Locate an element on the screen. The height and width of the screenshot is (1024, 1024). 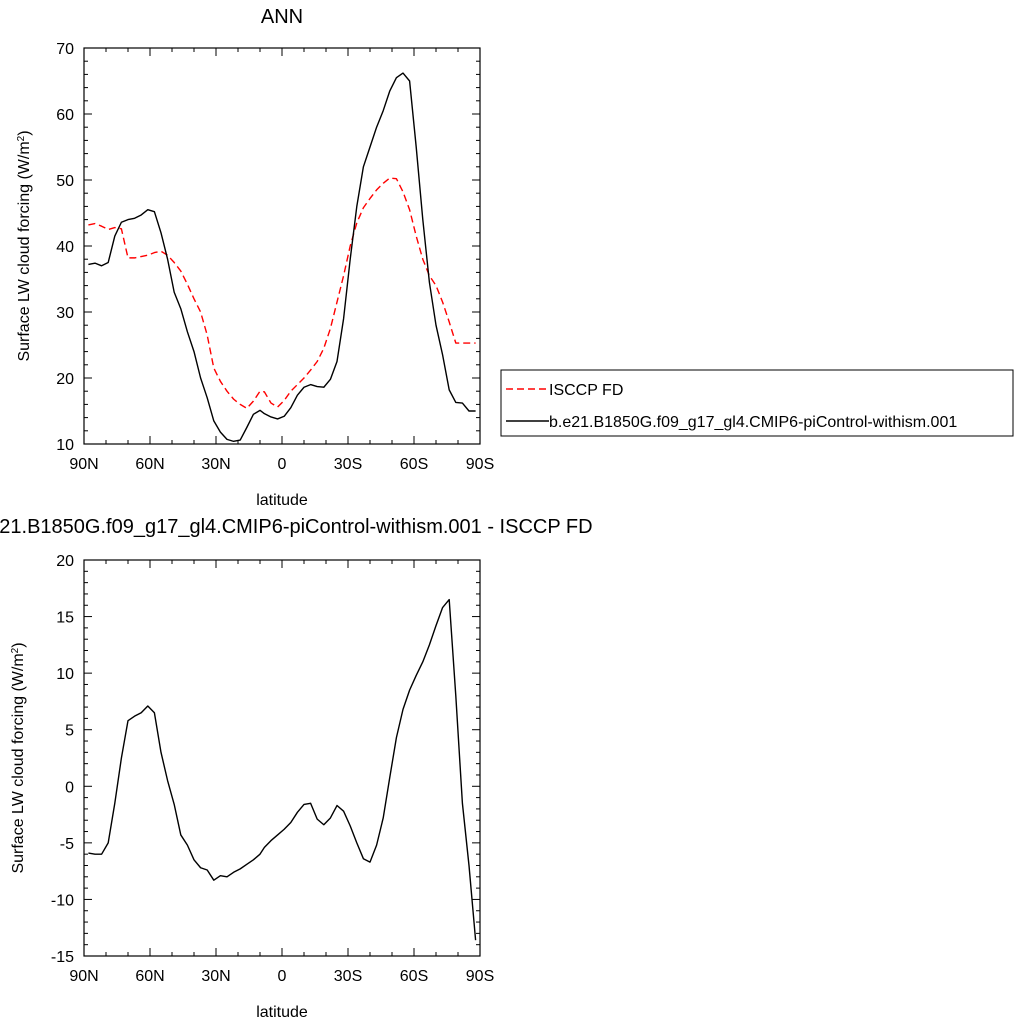
top-y-tick-label: 60 is located at coordinates (65, 115).